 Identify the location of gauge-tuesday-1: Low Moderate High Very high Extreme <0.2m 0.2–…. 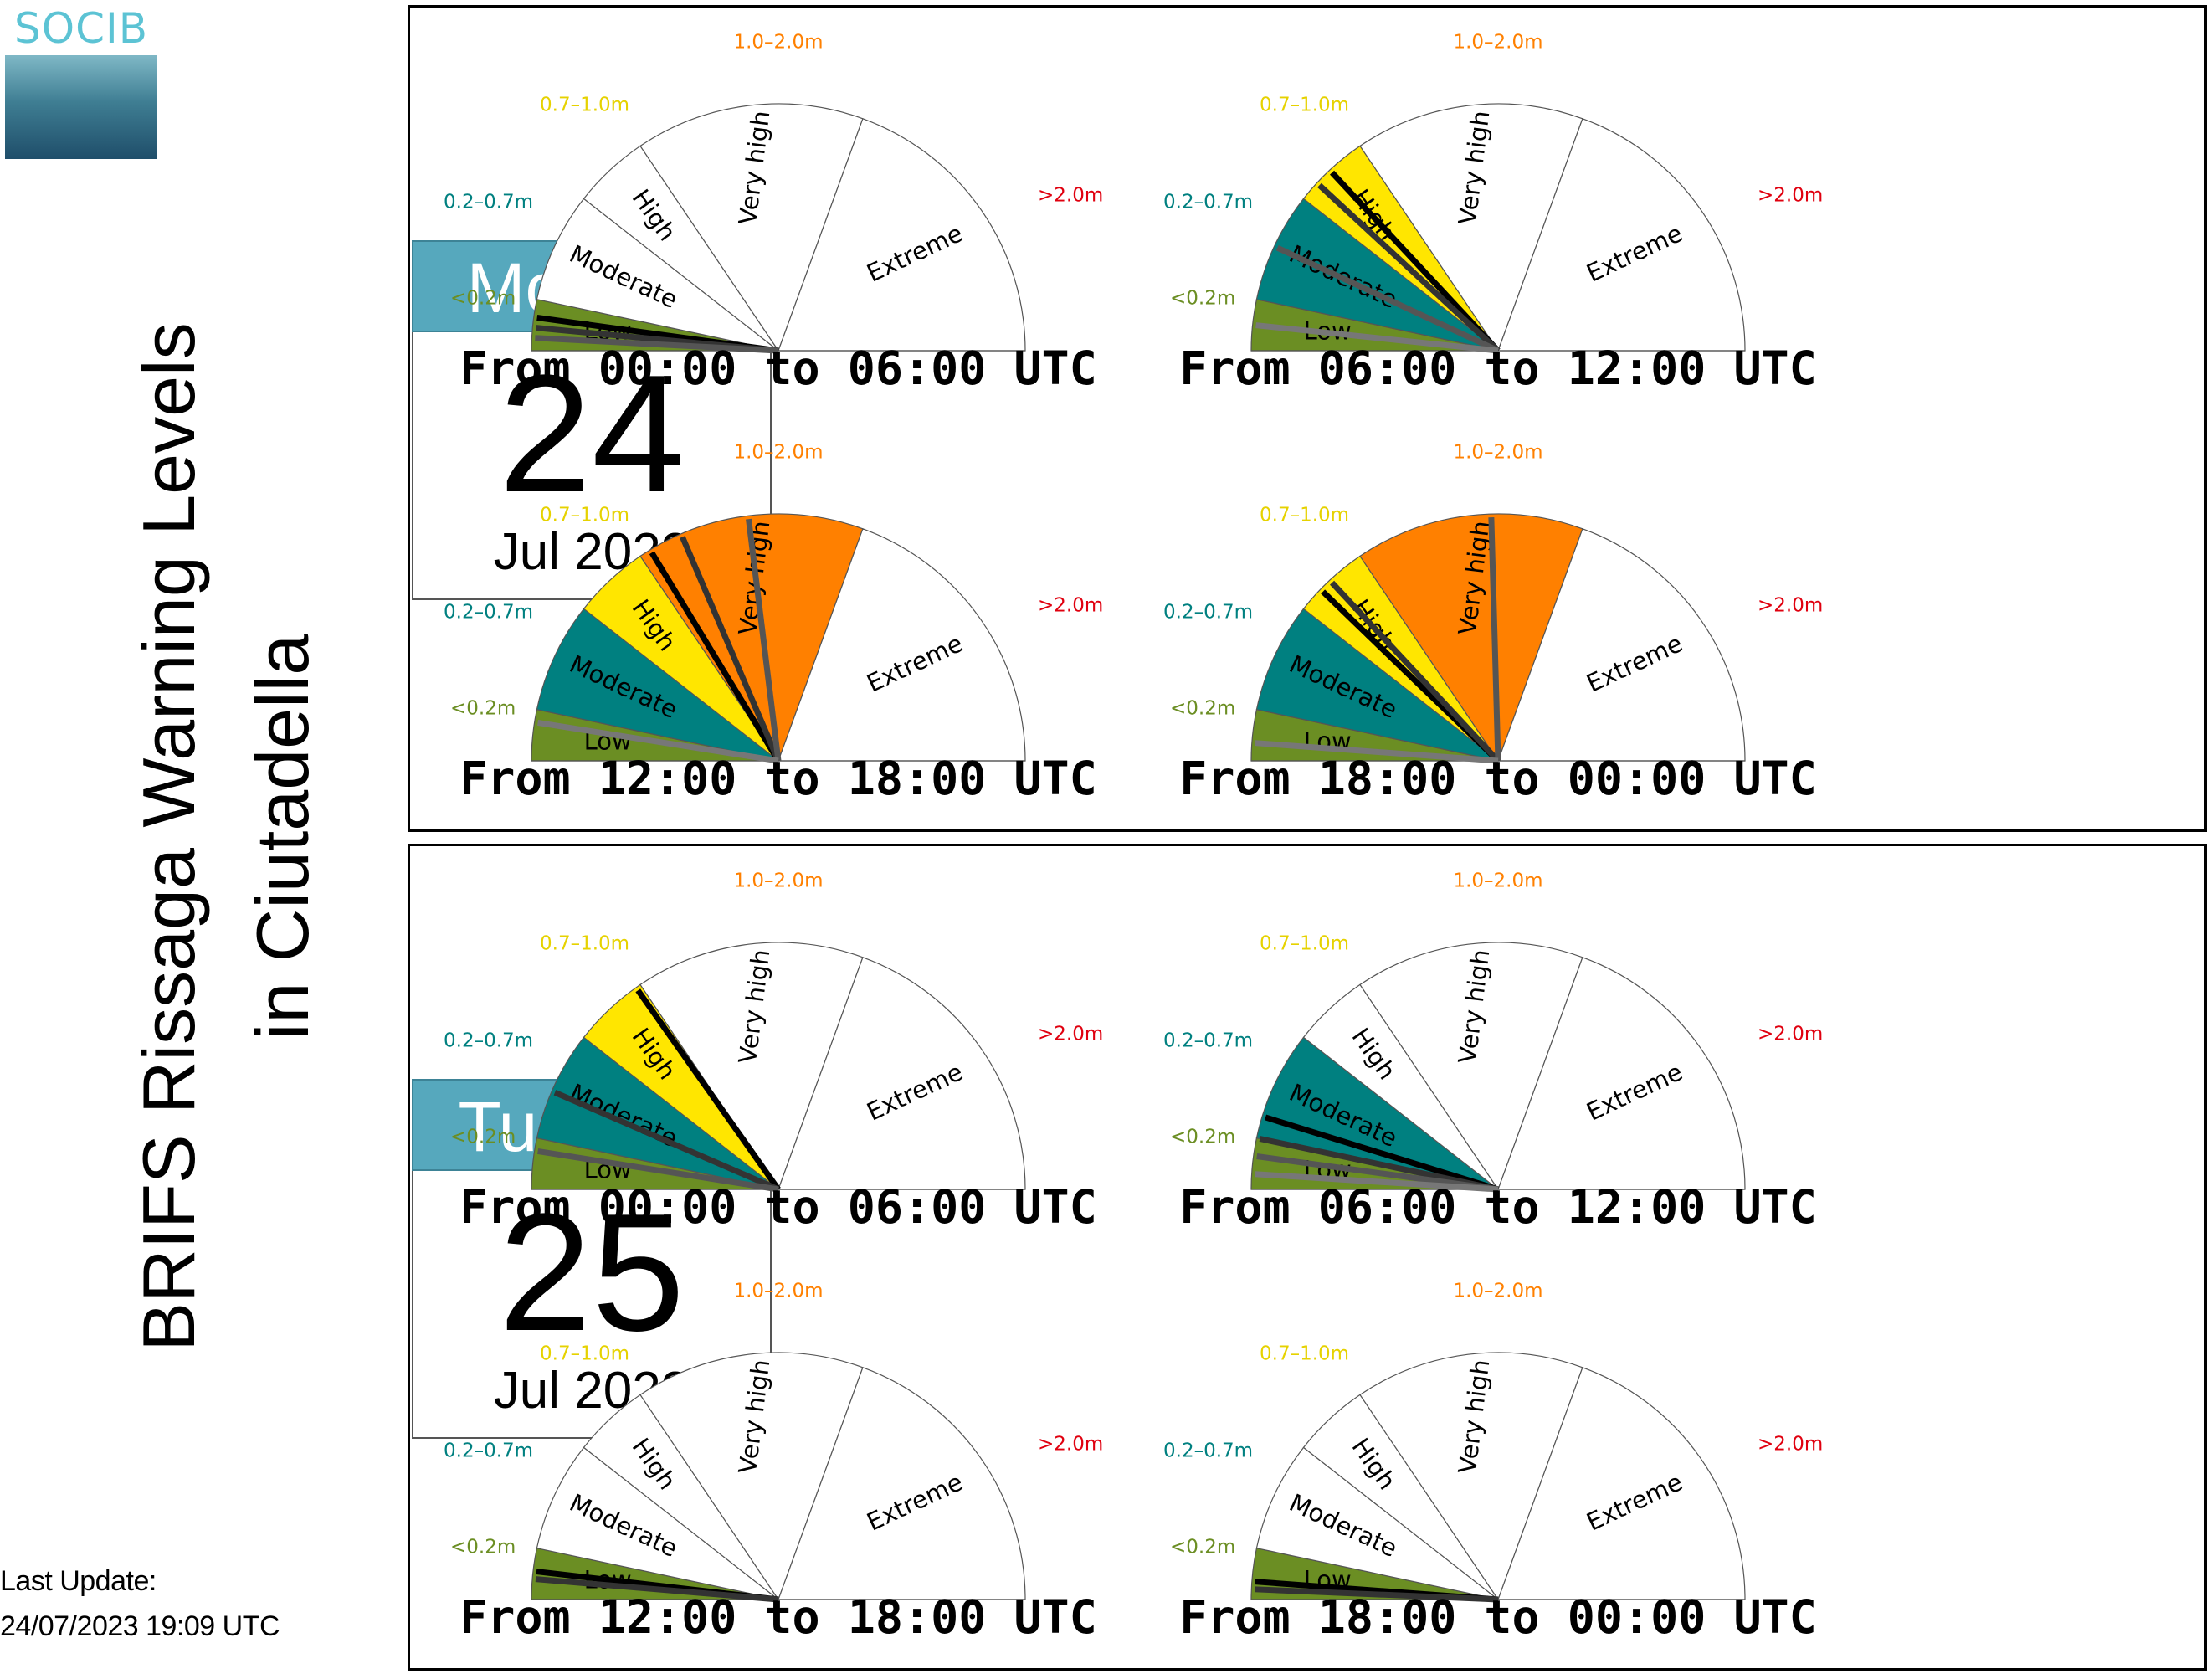
(1498, 1053).